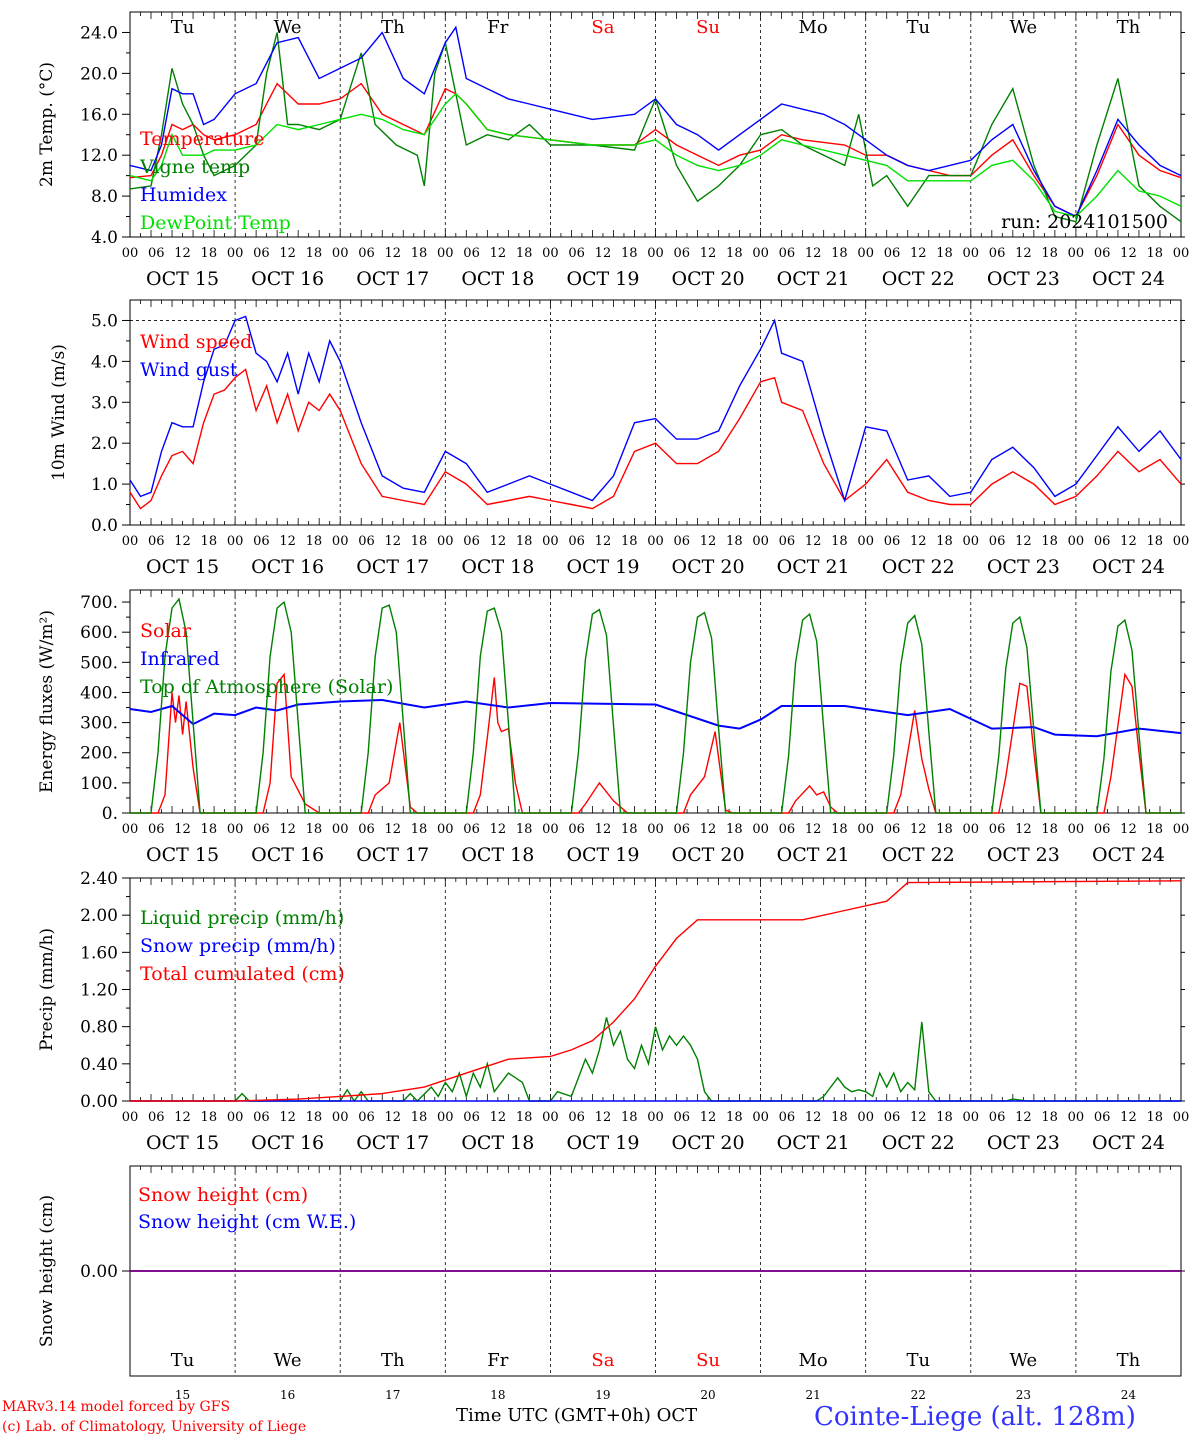  I want to click on day-number-label: 17, so click(392, 1395).